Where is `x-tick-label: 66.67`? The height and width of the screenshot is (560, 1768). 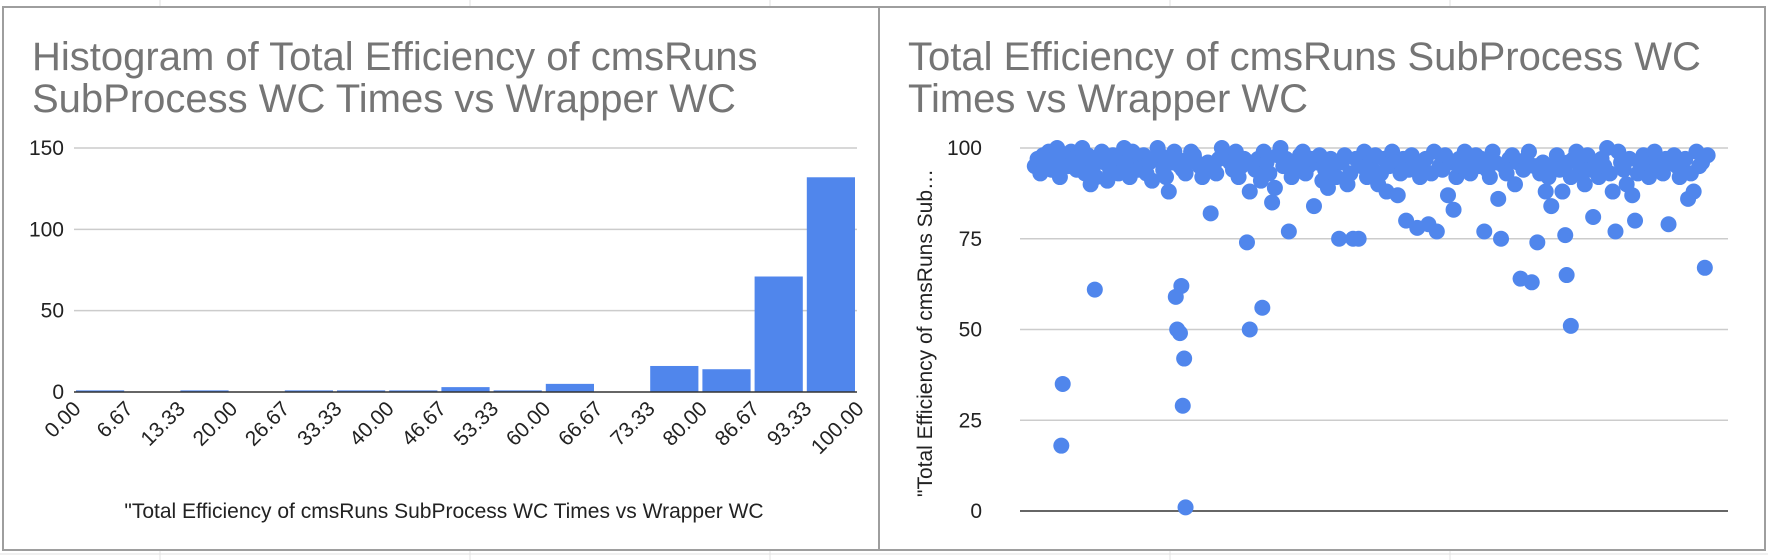 x-tick-label: 66.67 is located at coordinates (580, 423).